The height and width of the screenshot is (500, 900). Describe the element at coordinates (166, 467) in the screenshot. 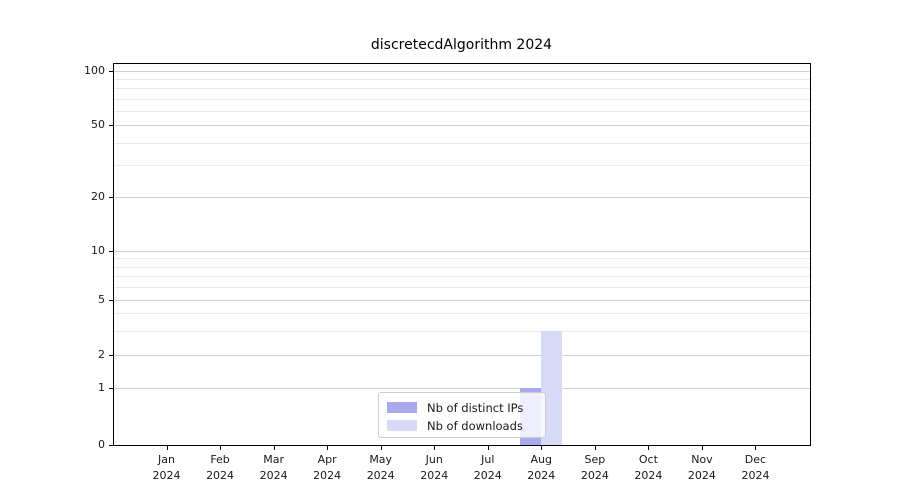

I see `x-tick-label-jan: Jan 2024` at that location.